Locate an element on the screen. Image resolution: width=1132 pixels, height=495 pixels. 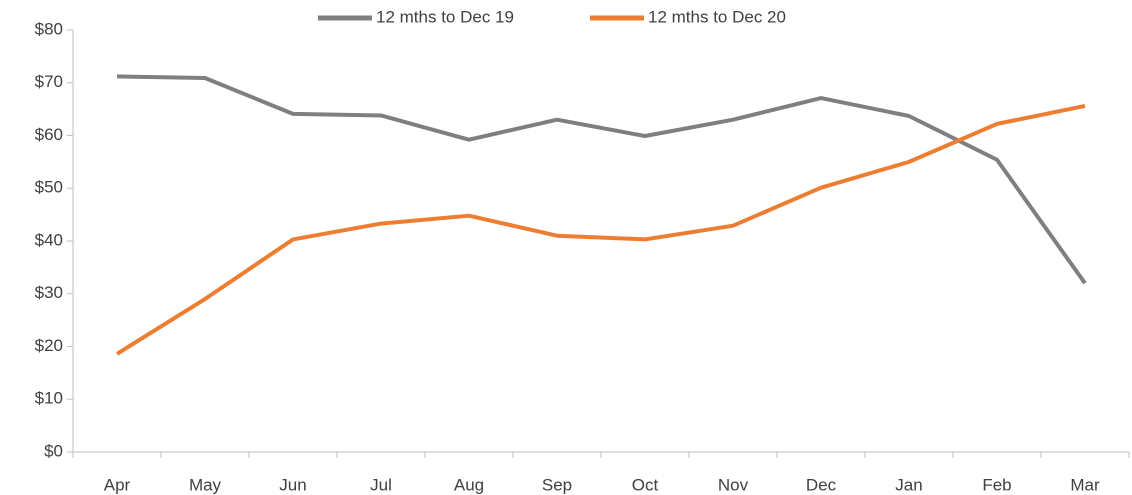
y-tick-label: $10 is located at coordinates (49, 398).